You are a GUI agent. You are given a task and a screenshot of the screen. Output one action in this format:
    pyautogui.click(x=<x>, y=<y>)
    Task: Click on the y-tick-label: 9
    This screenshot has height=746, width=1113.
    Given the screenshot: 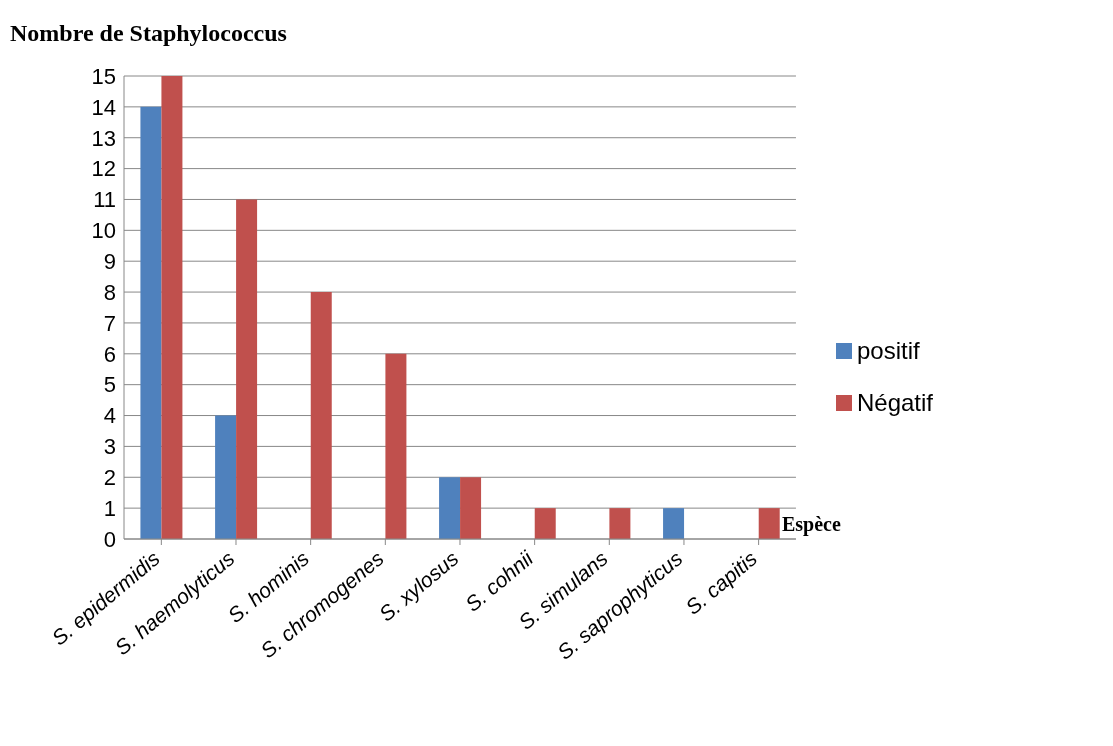 What is the action you would take?
    pyautogui.click(x=109, y=262)
    